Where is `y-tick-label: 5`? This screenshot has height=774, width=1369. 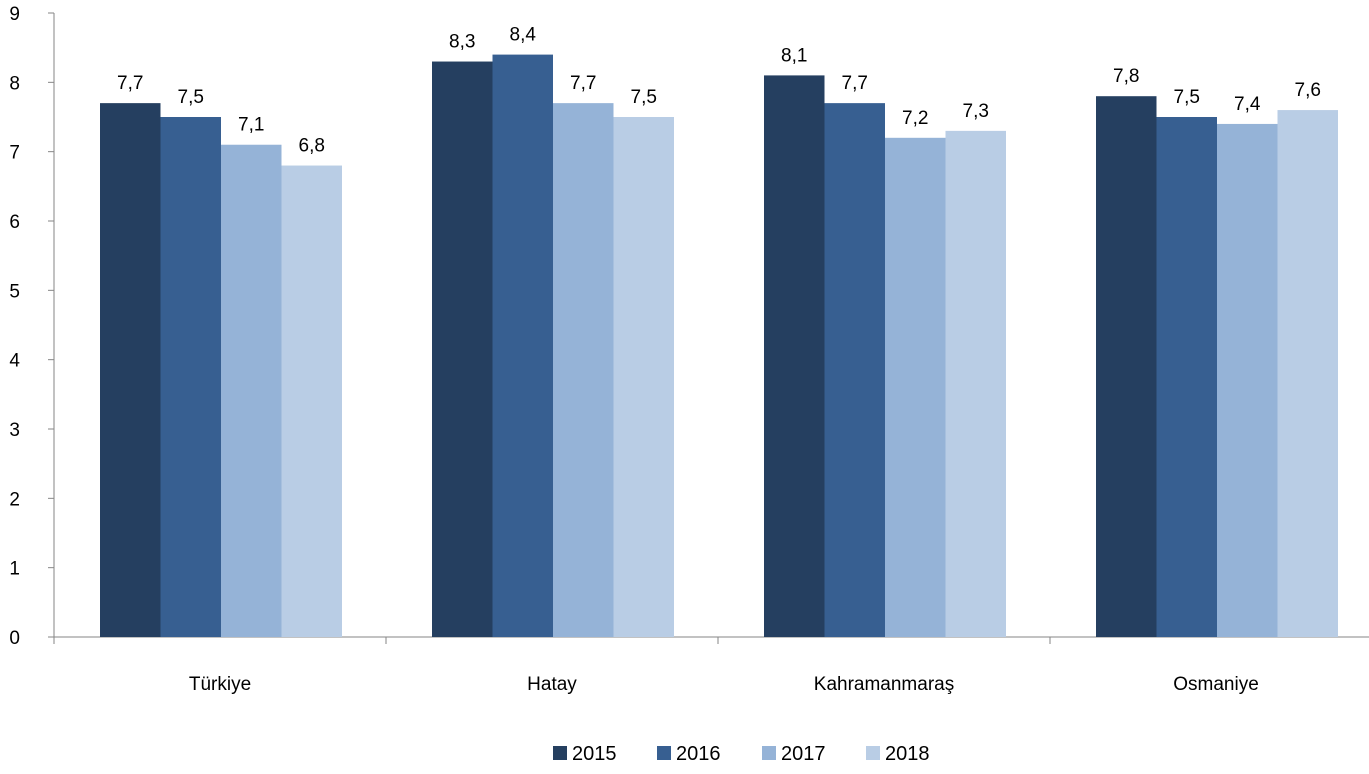 y-tick-label: 5 is located at coordinates (14, 291).